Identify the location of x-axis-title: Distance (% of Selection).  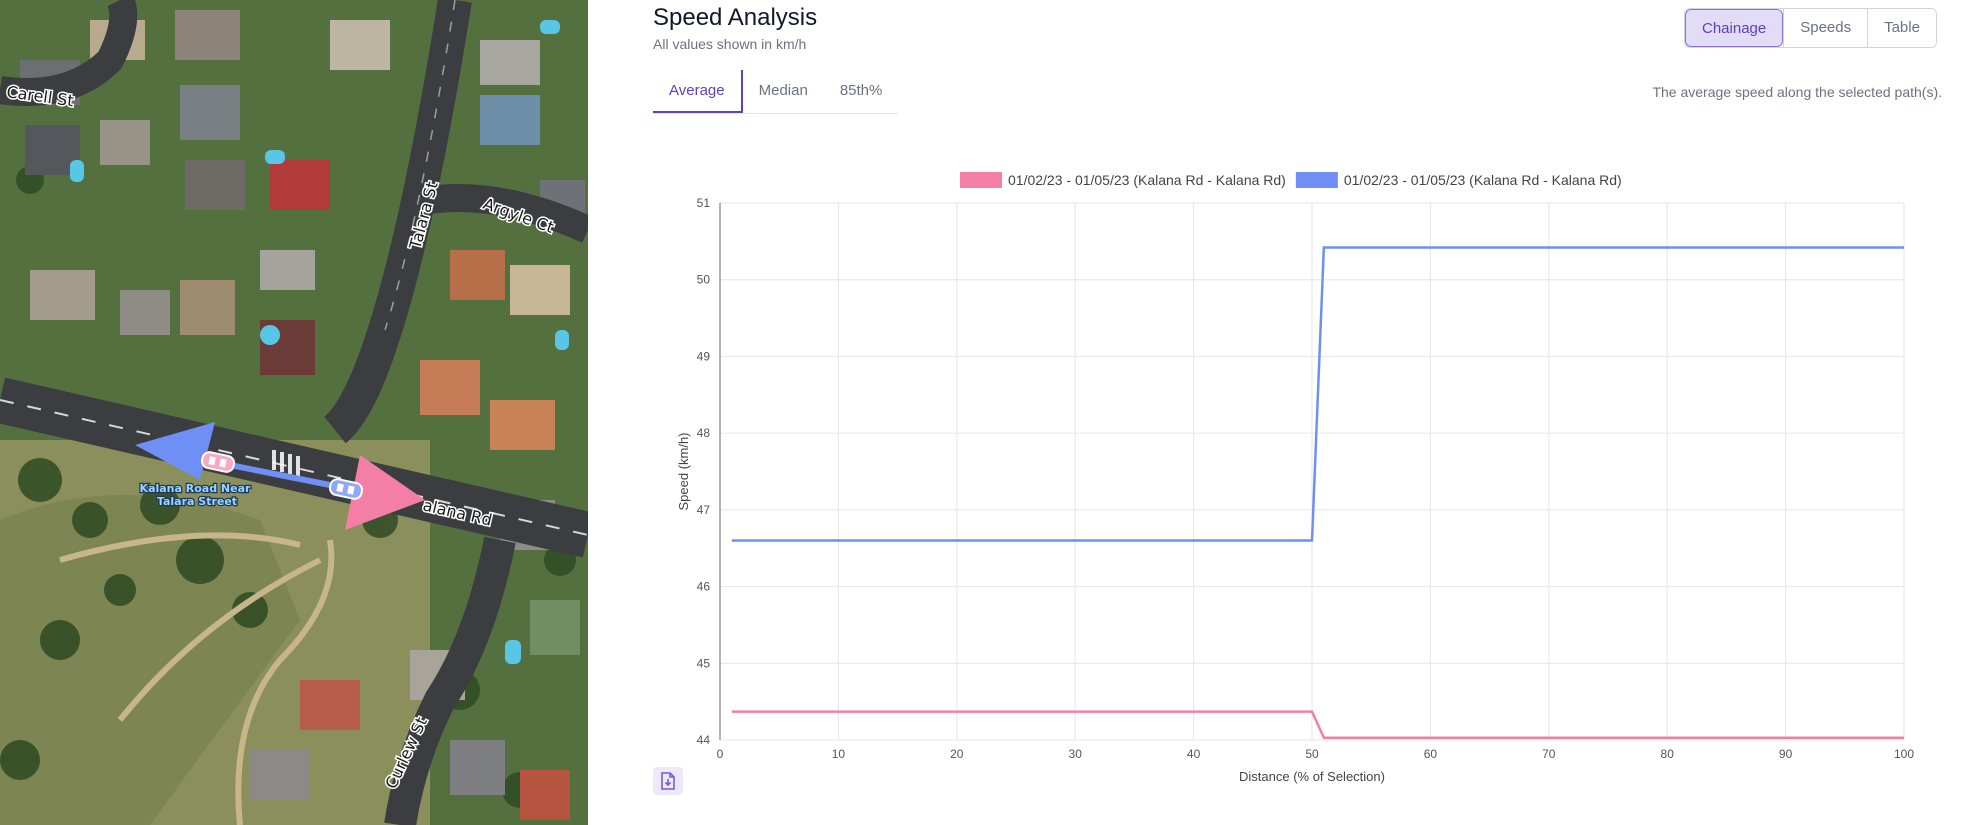
(1312, 776).